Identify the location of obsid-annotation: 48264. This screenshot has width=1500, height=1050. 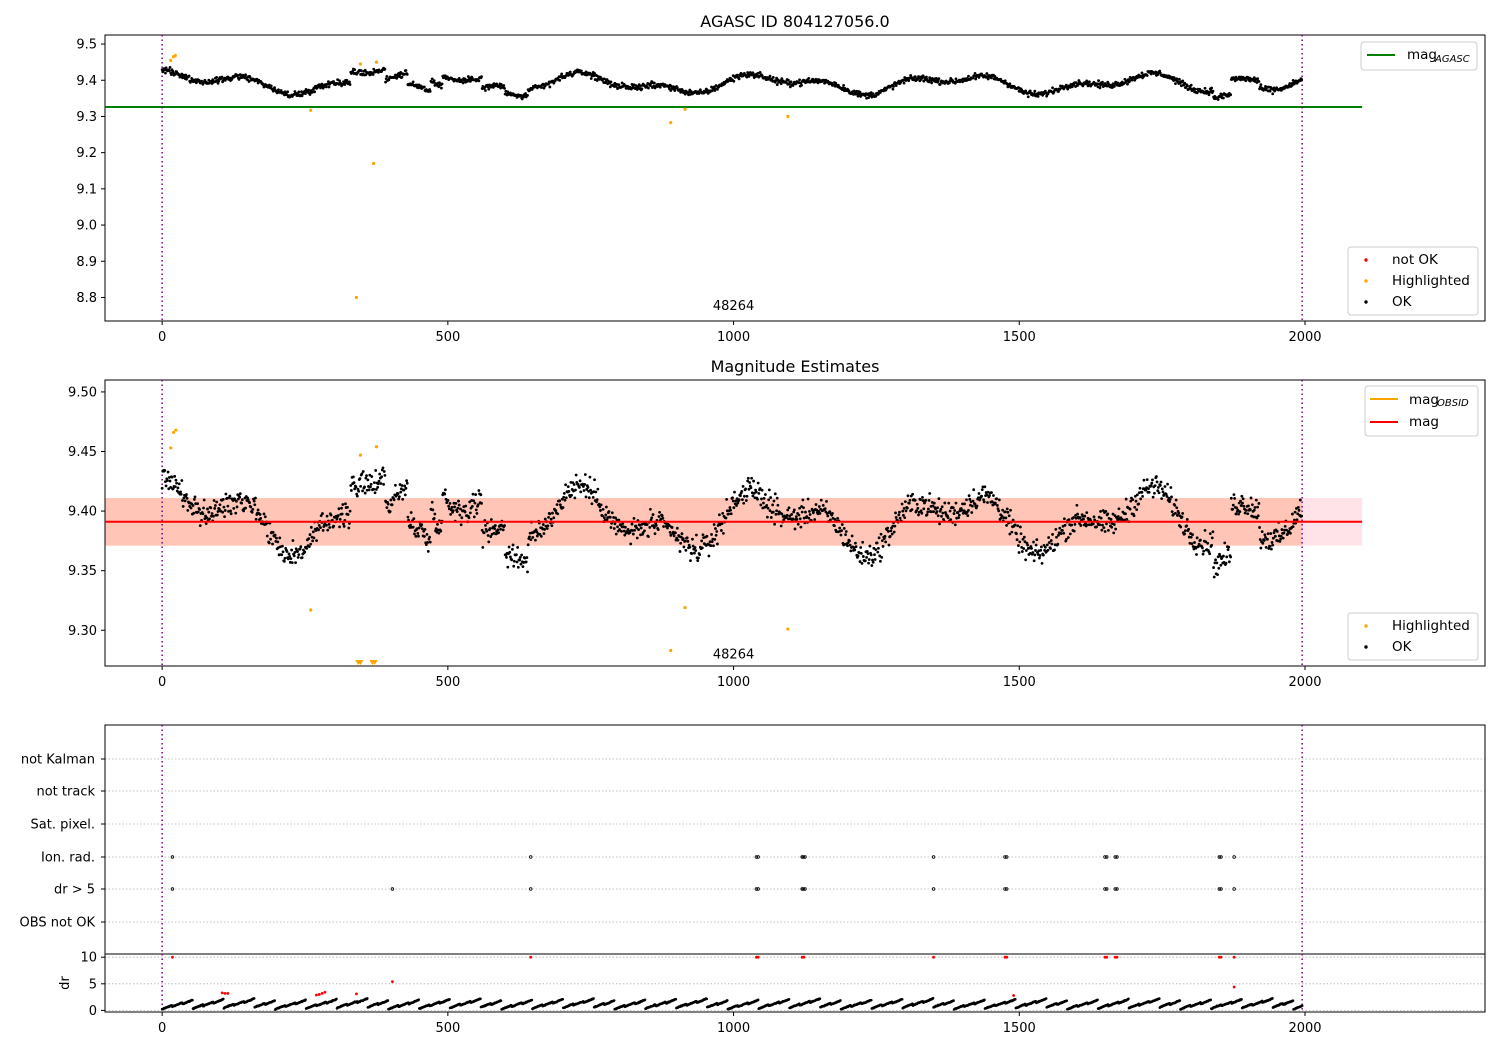
(733, 655).